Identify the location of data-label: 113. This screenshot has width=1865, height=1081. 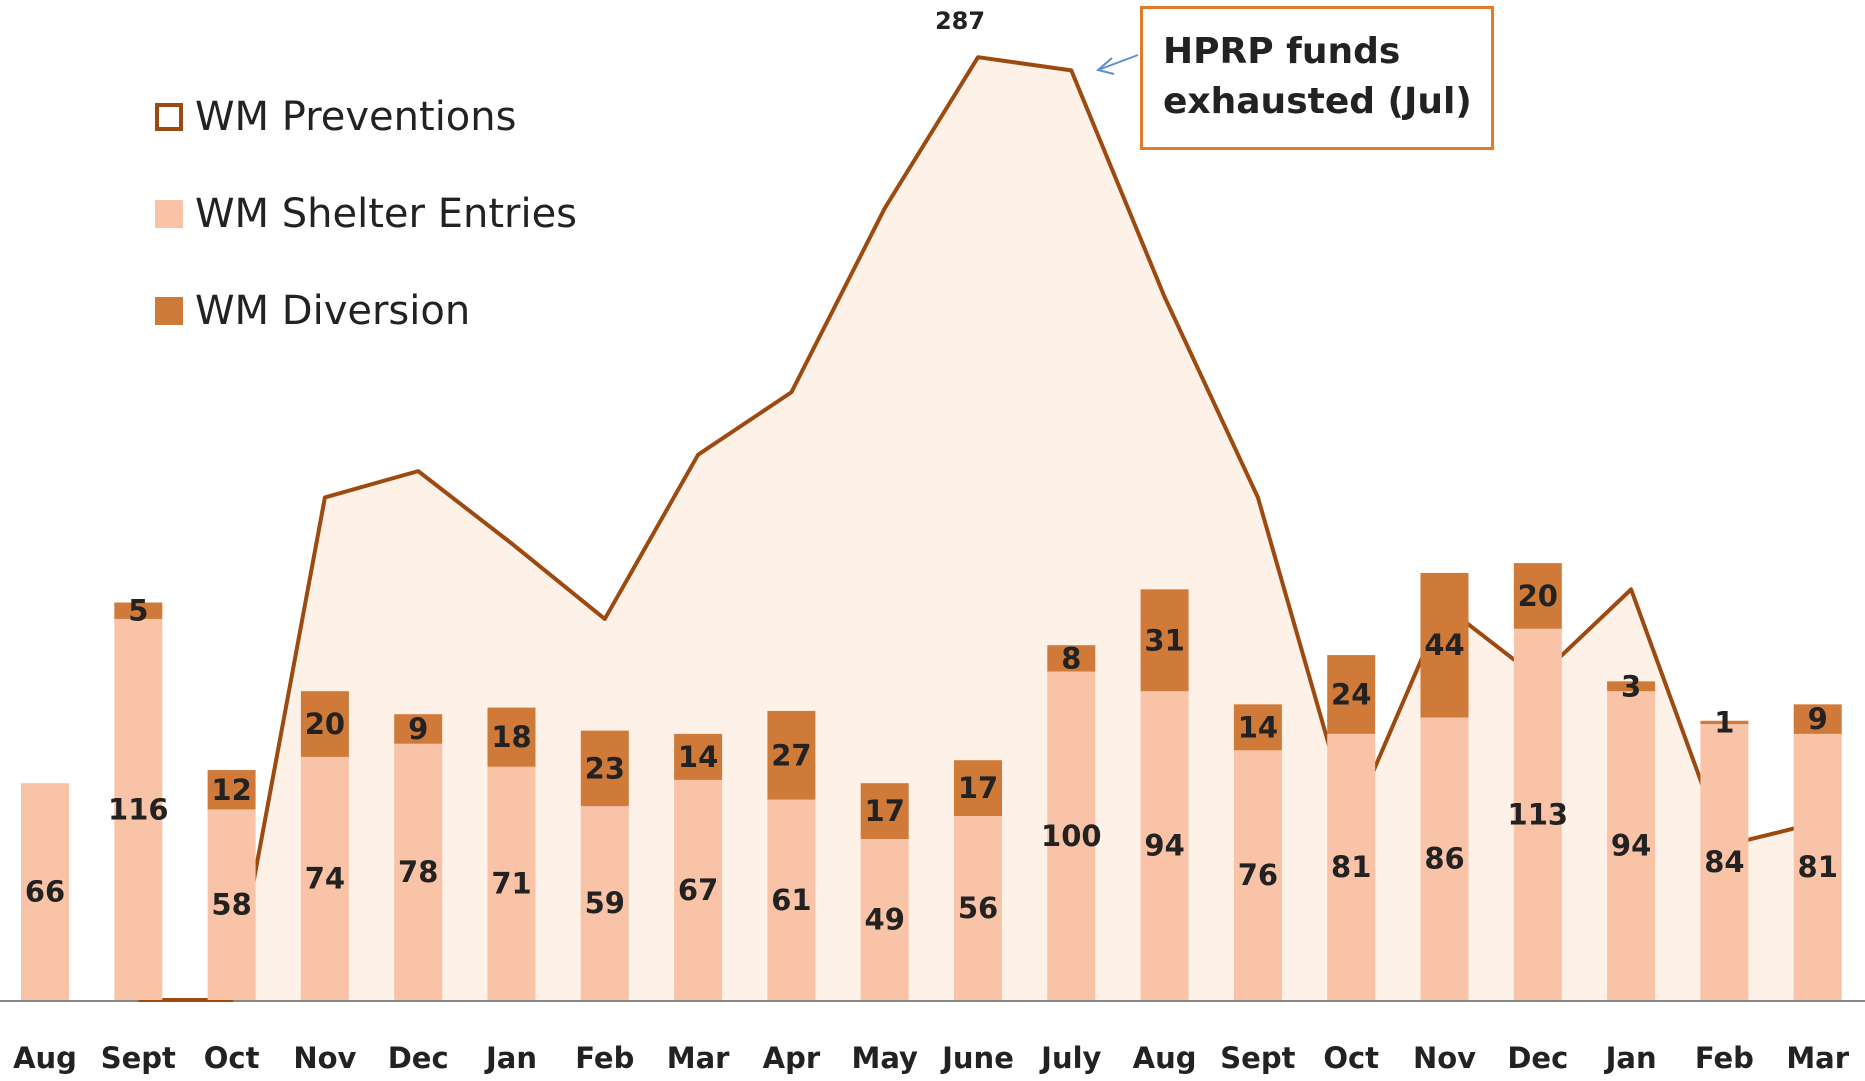
(1538, 814).